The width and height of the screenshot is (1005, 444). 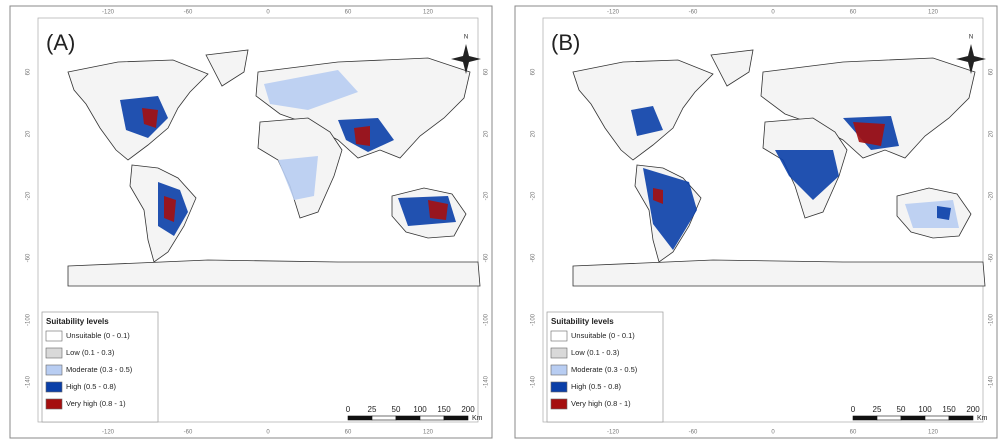 What do you see at coordinates (565, 42) in the screenshot?
I see `panel-label: (B)` at bounding box center [565, 42].